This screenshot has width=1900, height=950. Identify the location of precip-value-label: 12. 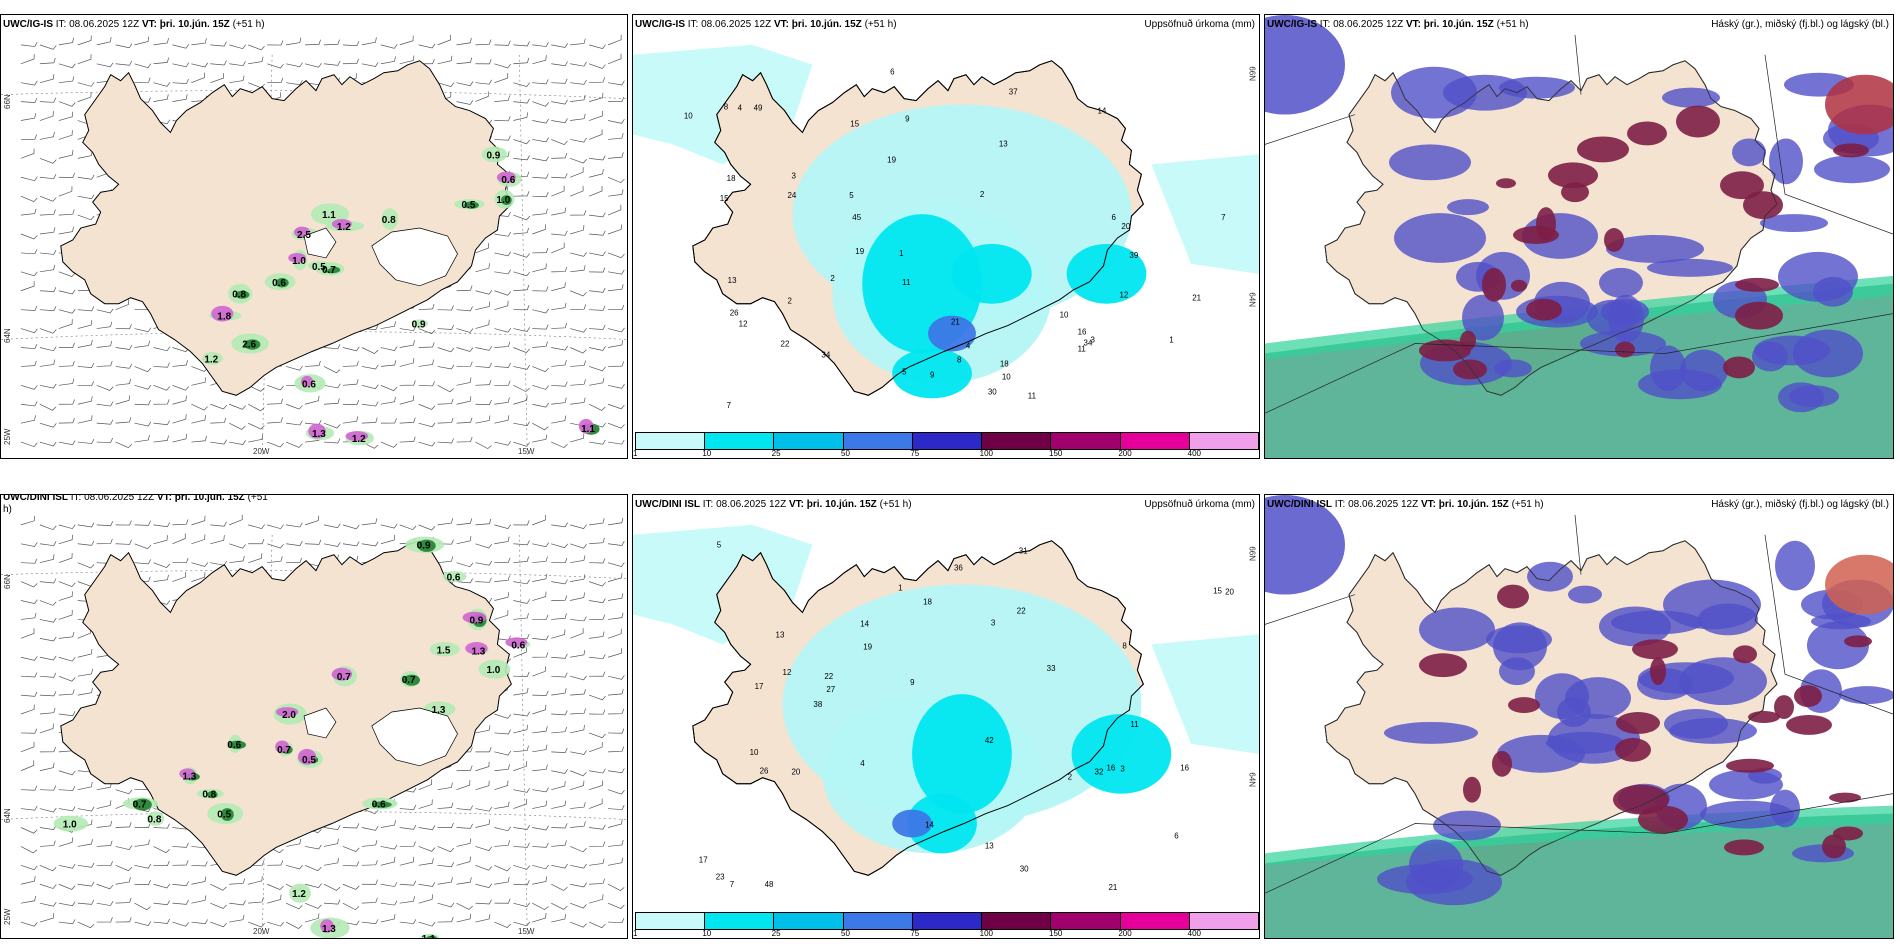
(743, 324).